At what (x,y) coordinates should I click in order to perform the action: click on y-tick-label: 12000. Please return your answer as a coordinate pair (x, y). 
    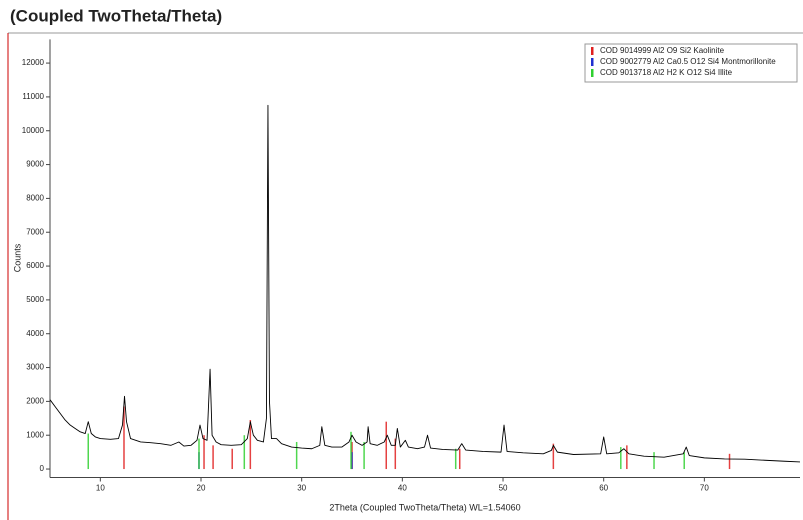
    Looking at the image, I should click on (33, 62).